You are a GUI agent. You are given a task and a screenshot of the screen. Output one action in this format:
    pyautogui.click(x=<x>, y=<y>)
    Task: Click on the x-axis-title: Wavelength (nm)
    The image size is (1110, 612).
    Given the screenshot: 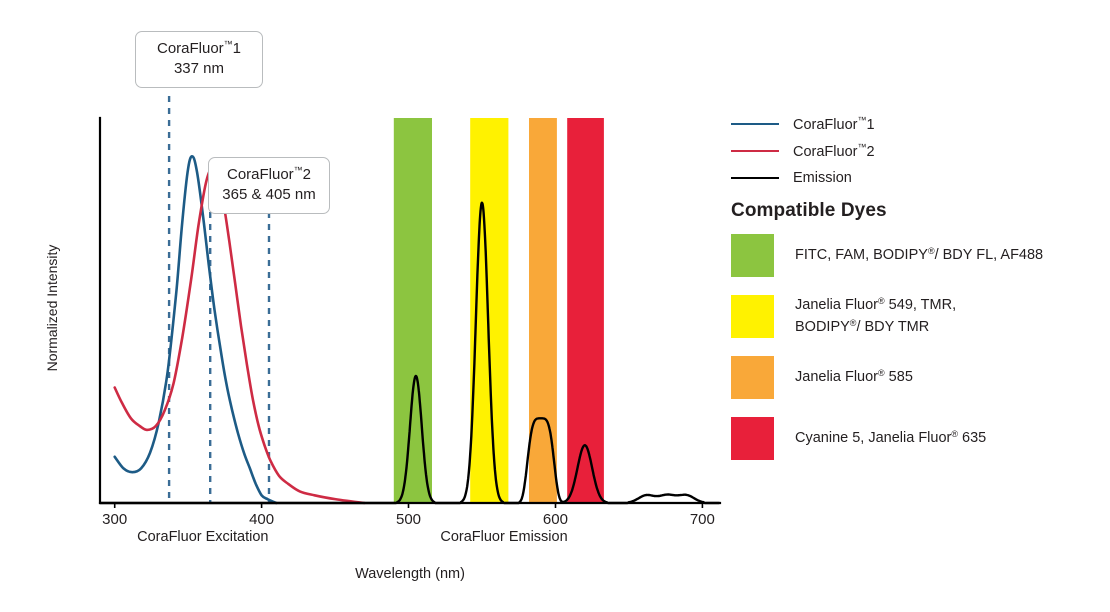 What is the action you would take?
    pyautogui.click(x=410, y=574)
    